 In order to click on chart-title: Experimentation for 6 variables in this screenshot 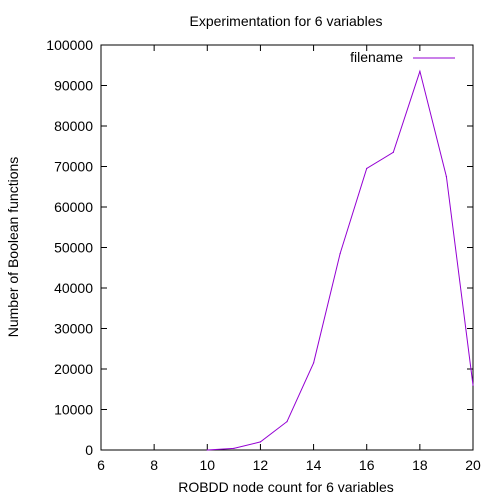, I will do `click(286, 21)`.